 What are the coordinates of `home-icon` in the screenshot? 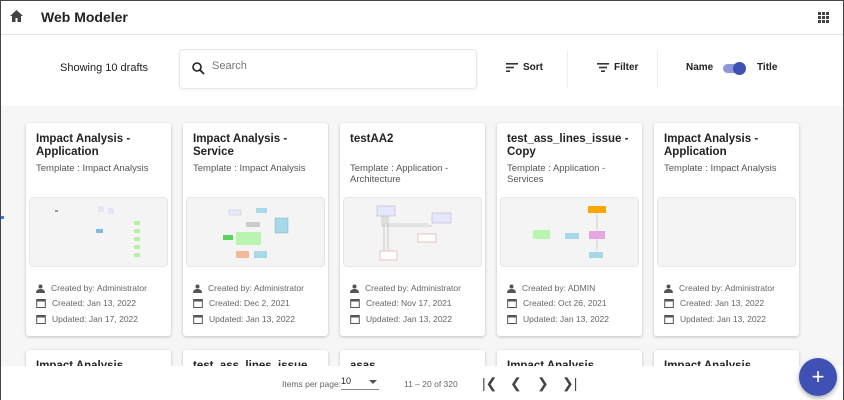 It's located at (16, 16).